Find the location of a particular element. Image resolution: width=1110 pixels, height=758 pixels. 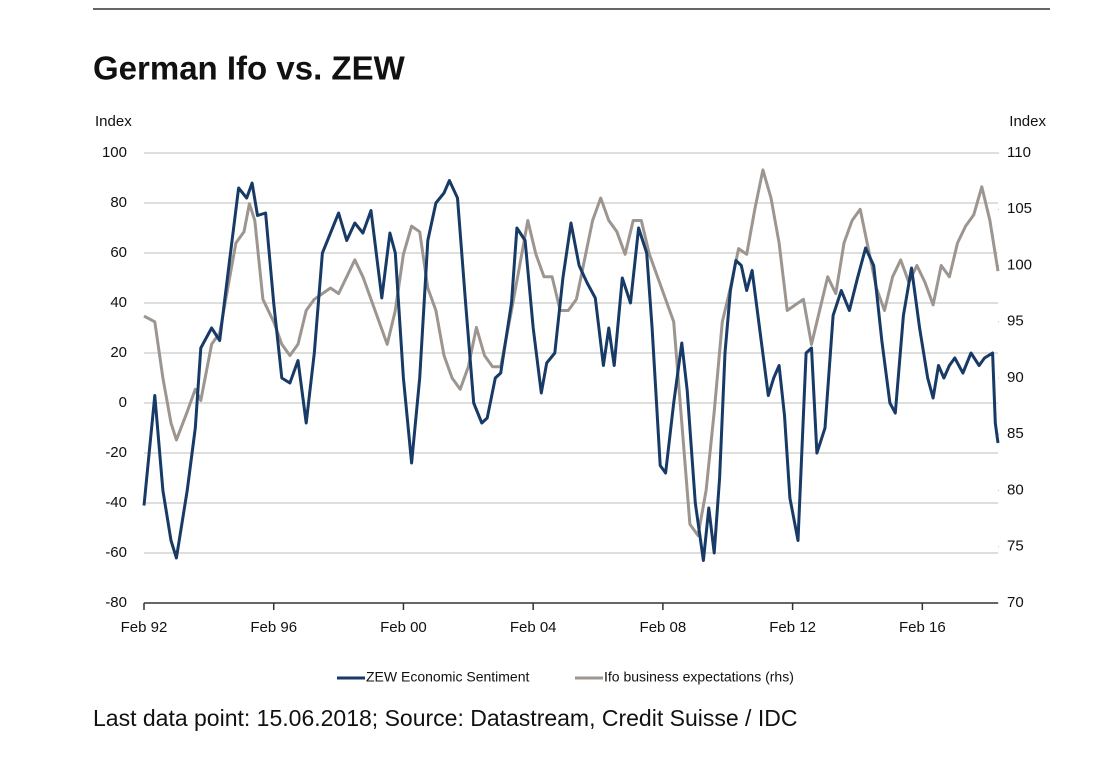

x-tick-label: Feb 96 is located at coordinates (273, 627).